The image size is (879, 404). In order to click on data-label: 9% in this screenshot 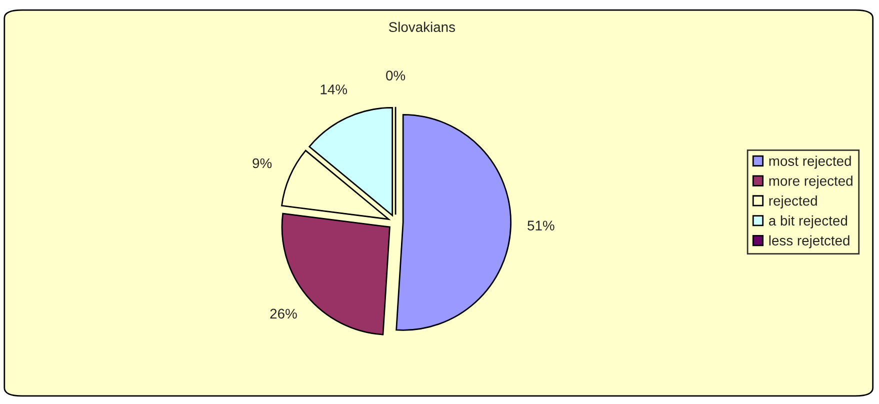, I will do `click(262, 163)`.